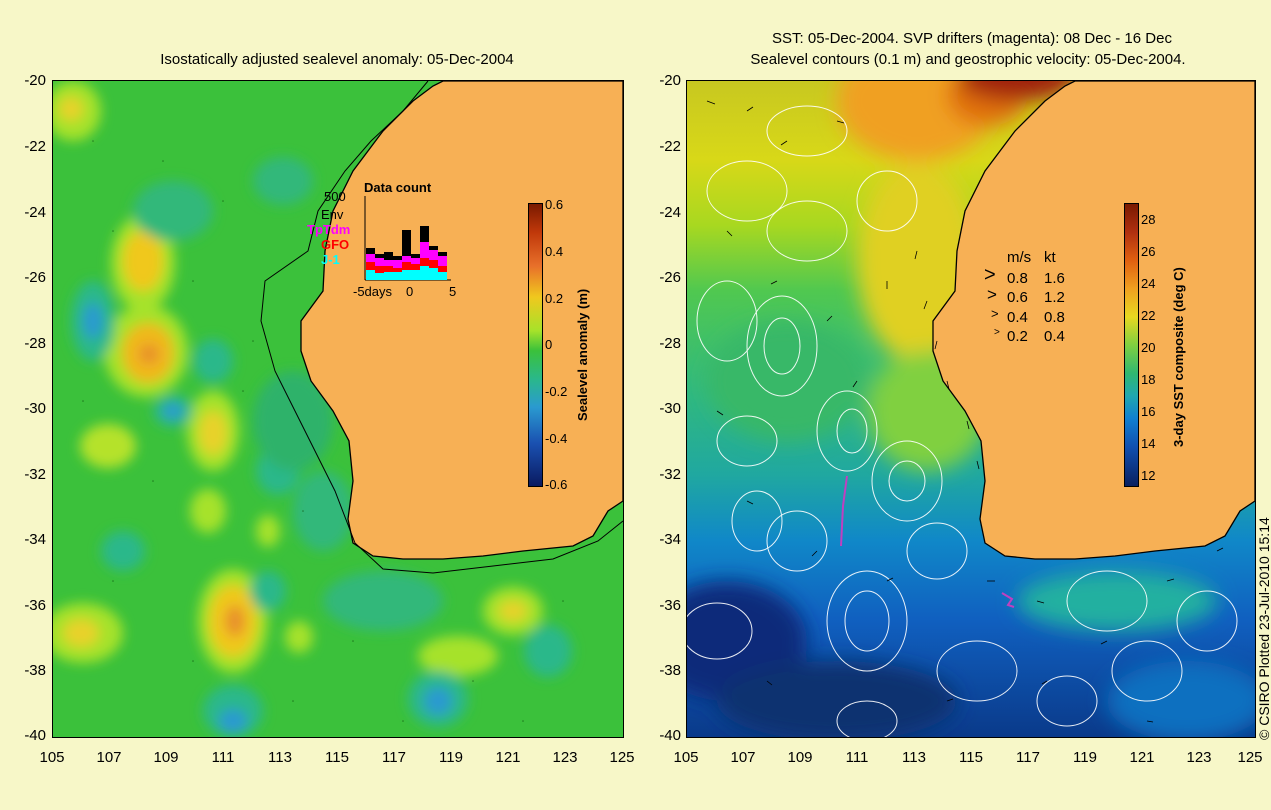 This screenshot has height=810, width=1271. What do you see at coordinates (1148, 251) in the screenshot?
I see `cb-tick: 26` at bounding box center [1148, 251].